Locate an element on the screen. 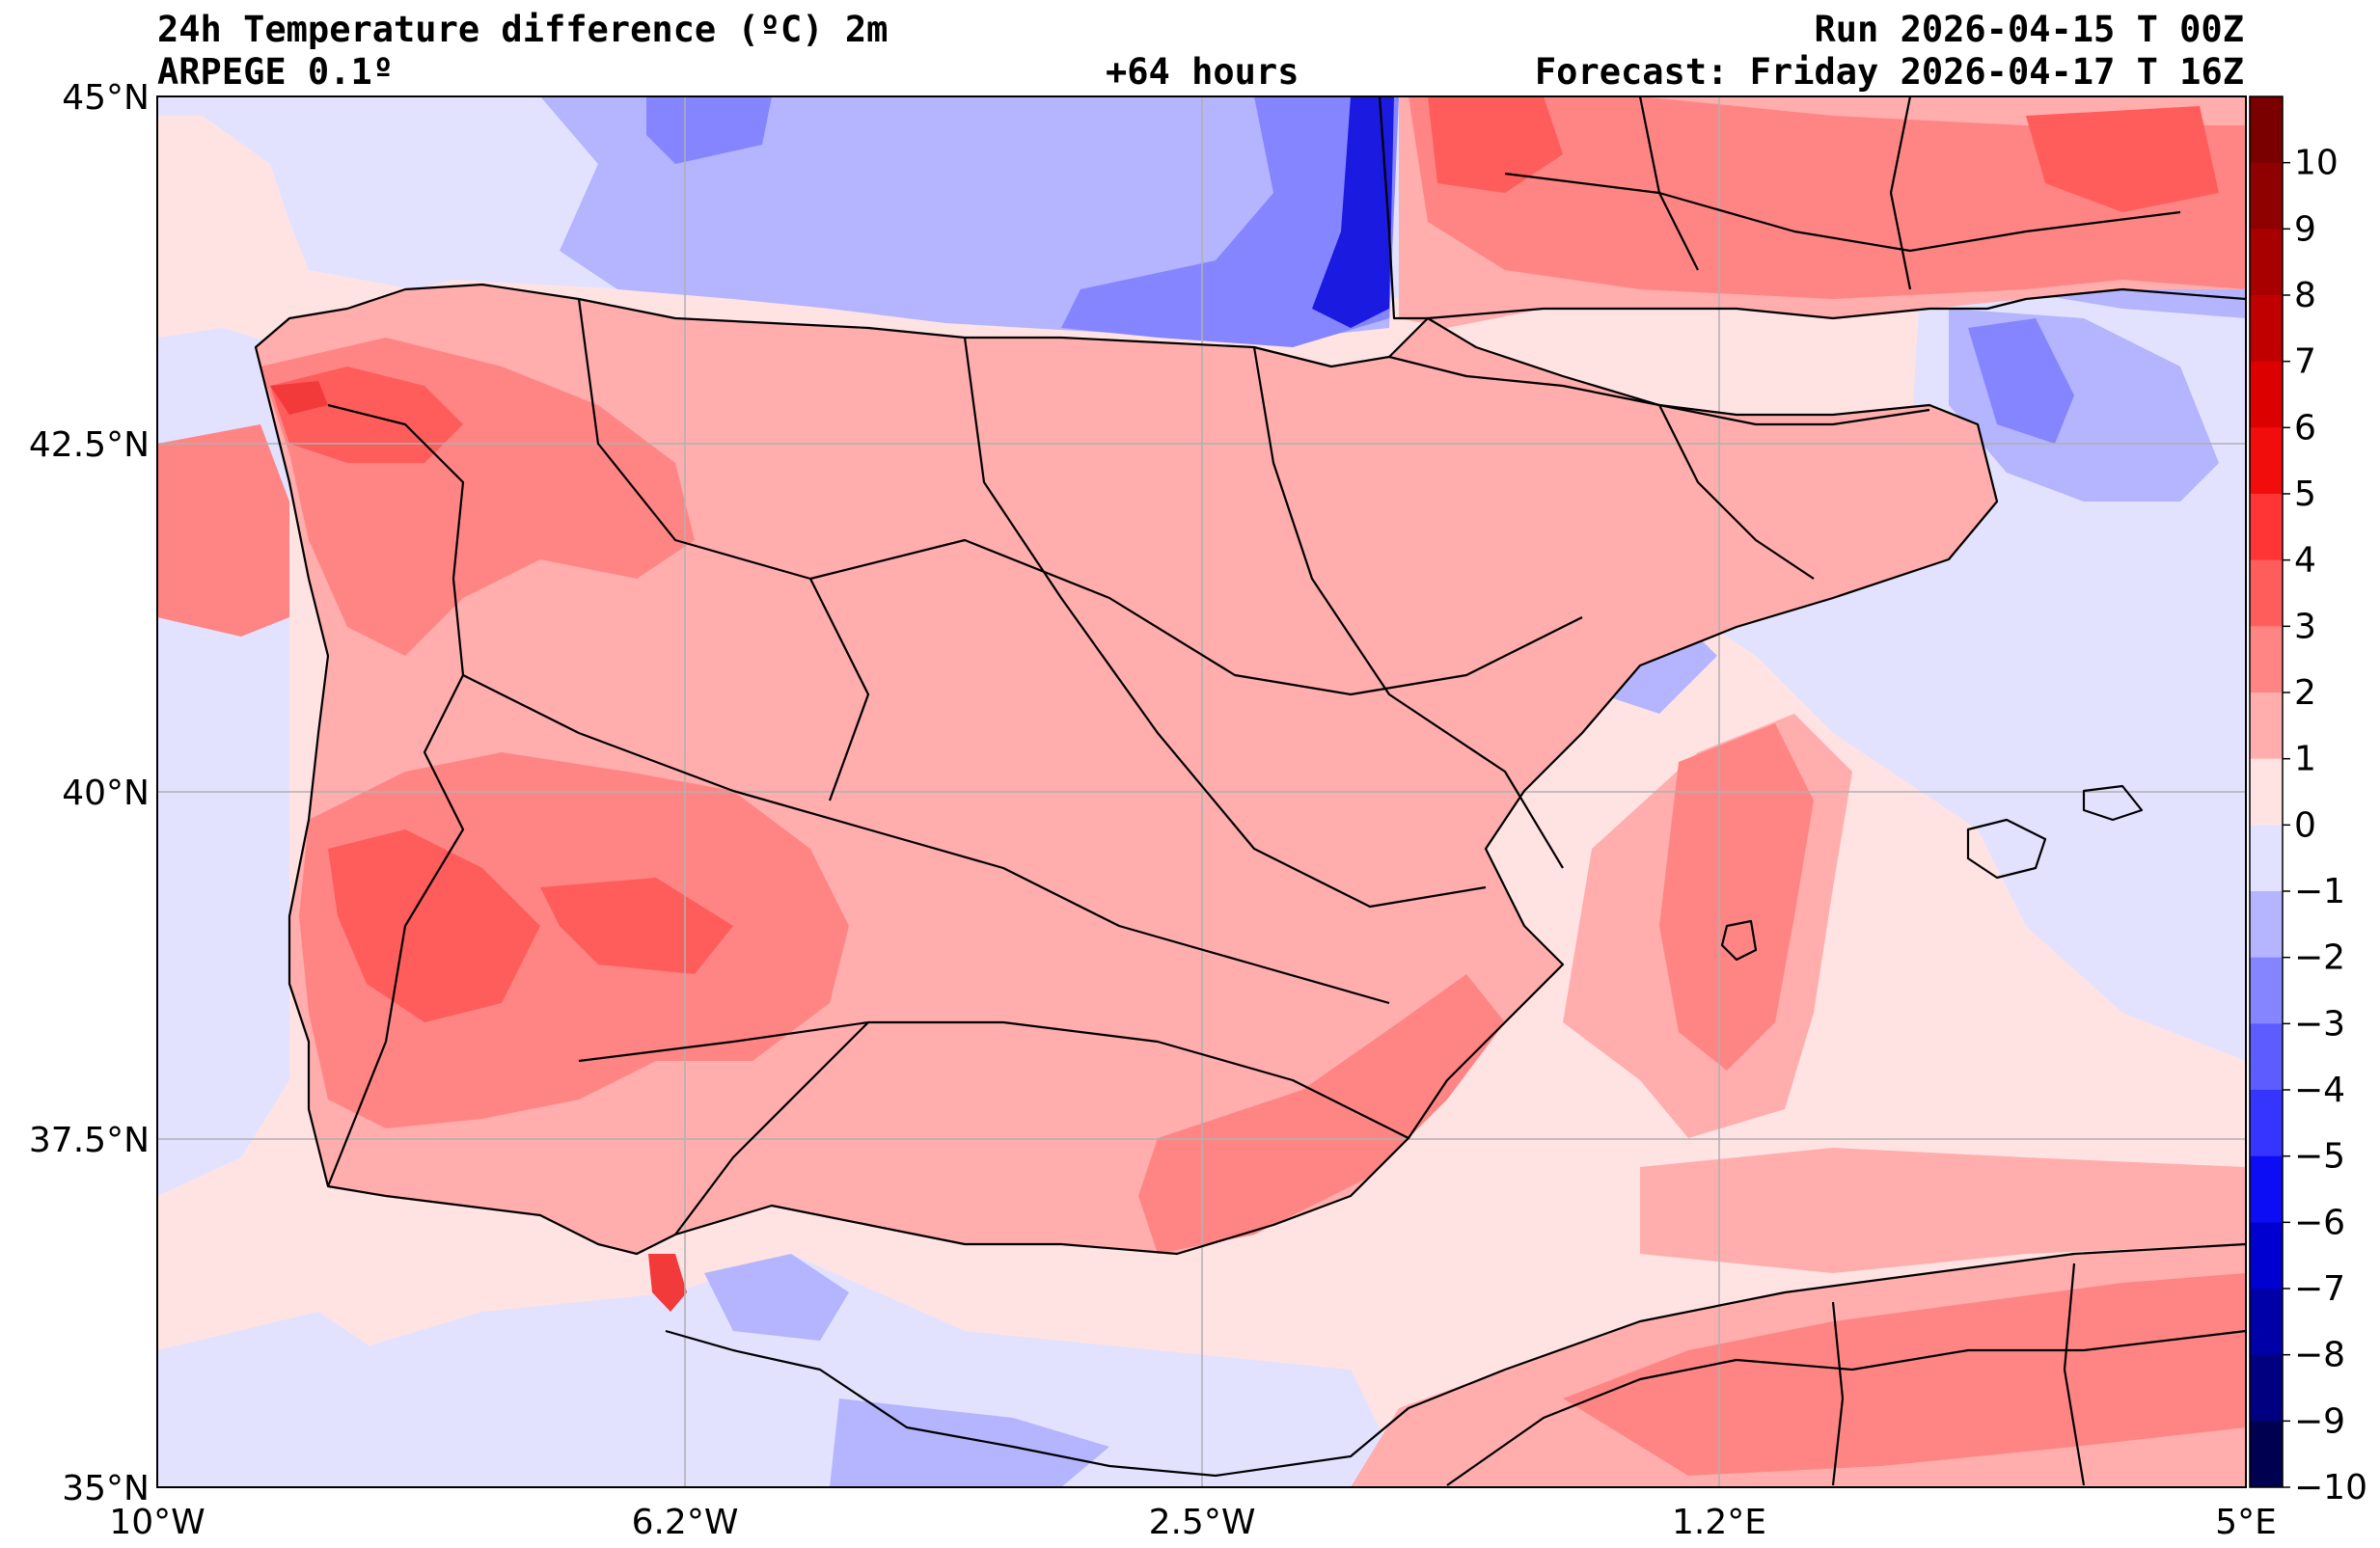 The image size is (2380, 1548). cool-area-alboran is located at coordinates (849, 1371).